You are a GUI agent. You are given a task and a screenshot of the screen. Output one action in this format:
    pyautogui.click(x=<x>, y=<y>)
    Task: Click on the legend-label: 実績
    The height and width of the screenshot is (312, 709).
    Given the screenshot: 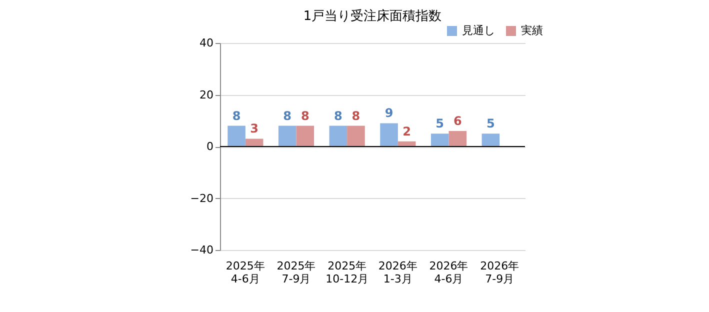 What is the action you would take?
    pyautogui.click(x=532, y=30)
    